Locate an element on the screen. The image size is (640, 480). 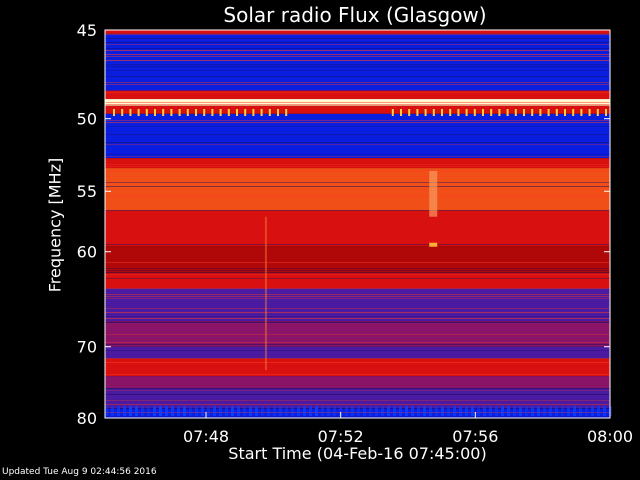
x-axis-label: Start Time (04-Feb-16 07:45:00) is located at coordinates (357, 453).